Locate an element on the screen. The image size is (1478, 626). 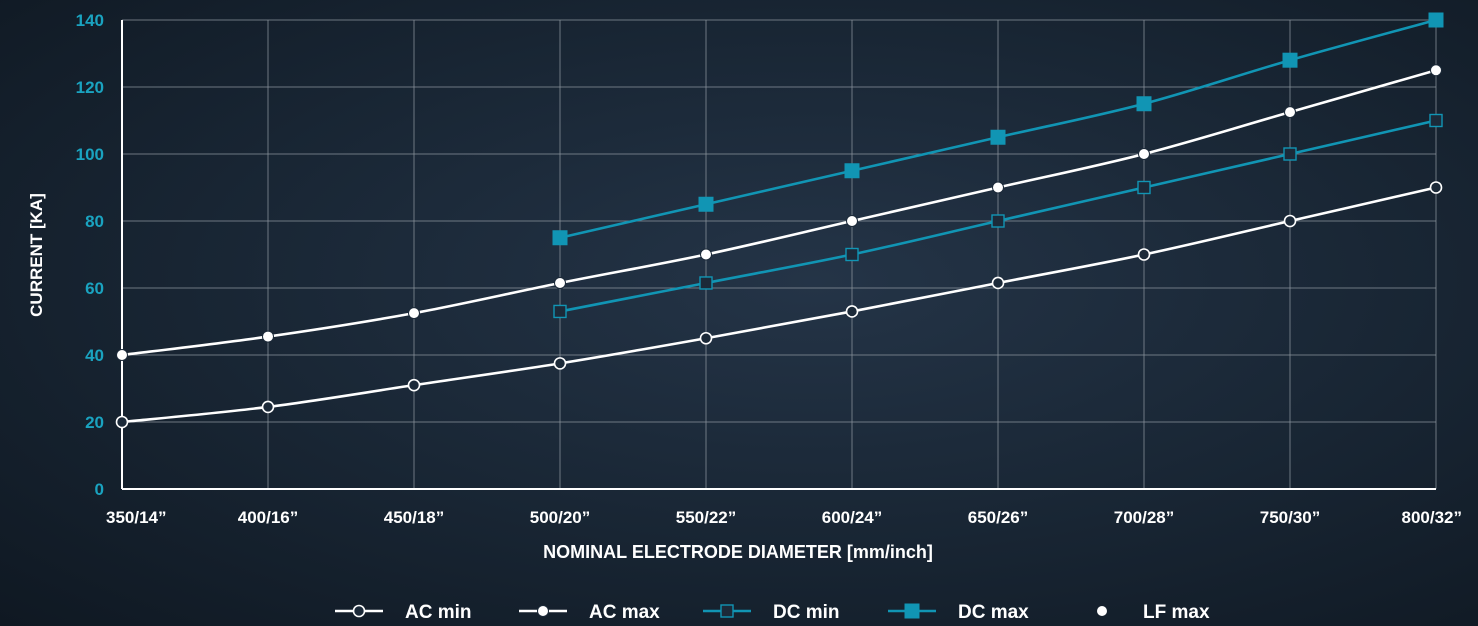
y-tick-label: 40 is located at coordinates (94, 355).